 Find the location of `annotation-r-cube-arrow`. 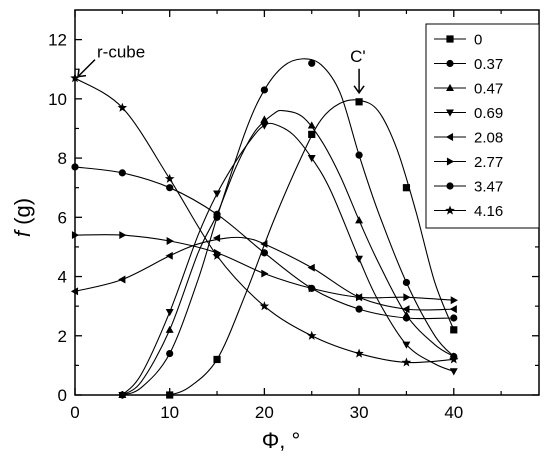

annotation-r-cube-arrow is located at coordinates (86, 68).